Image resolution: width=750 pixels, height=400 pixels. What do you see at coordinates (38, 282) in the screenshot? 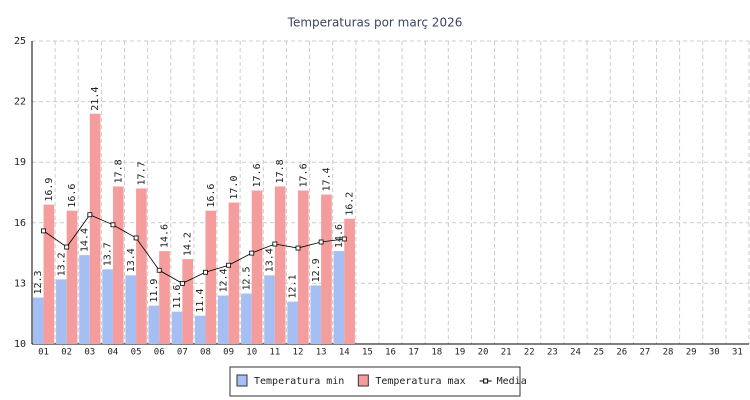
I see `value-label: 12.3` at bounding box center [38, 282].